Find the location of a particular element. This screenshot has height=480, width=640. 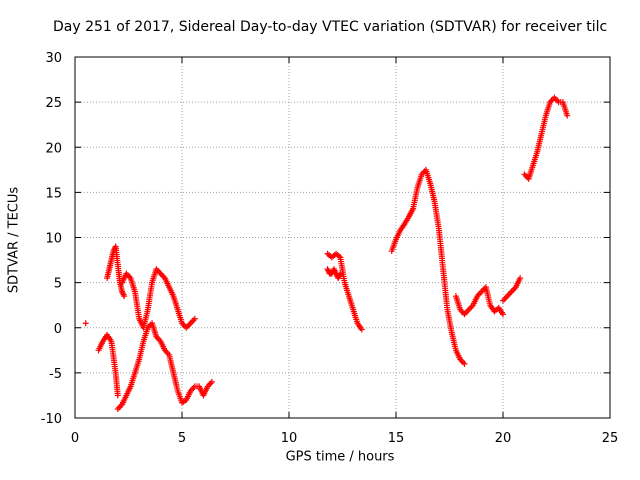

x-tick-label: 0 is located at coordinates (75, 438).